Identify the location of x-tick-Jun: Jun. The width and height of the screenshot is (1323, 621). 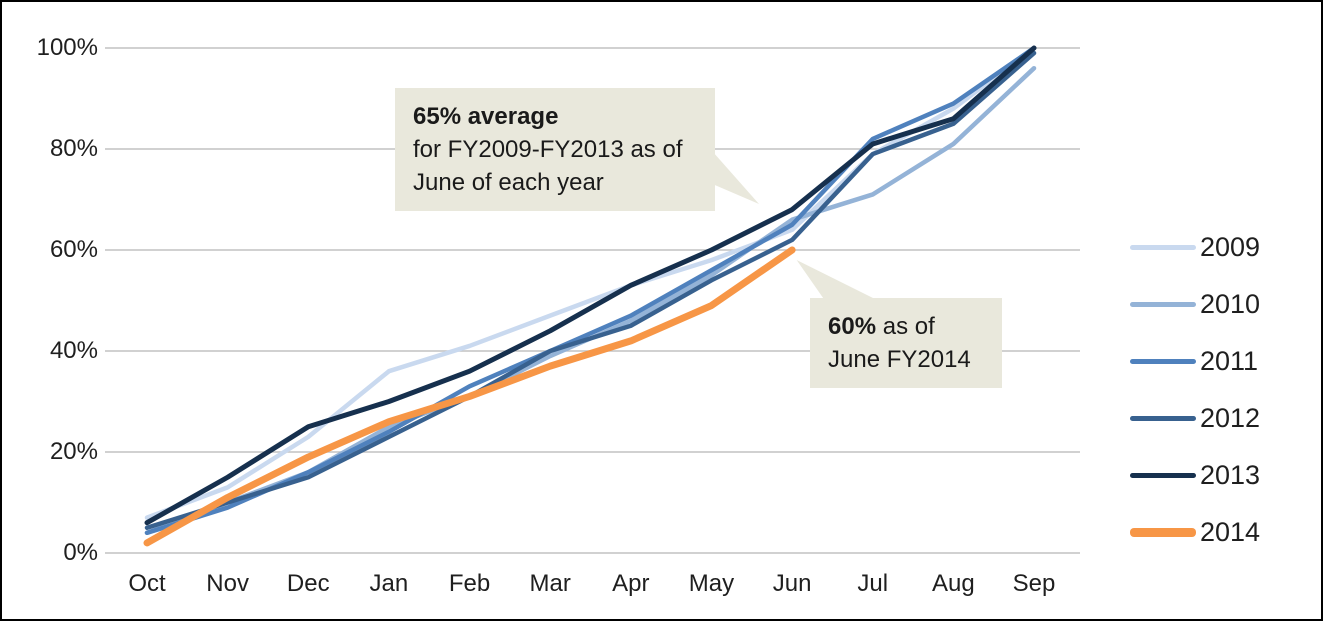
(792, 583).